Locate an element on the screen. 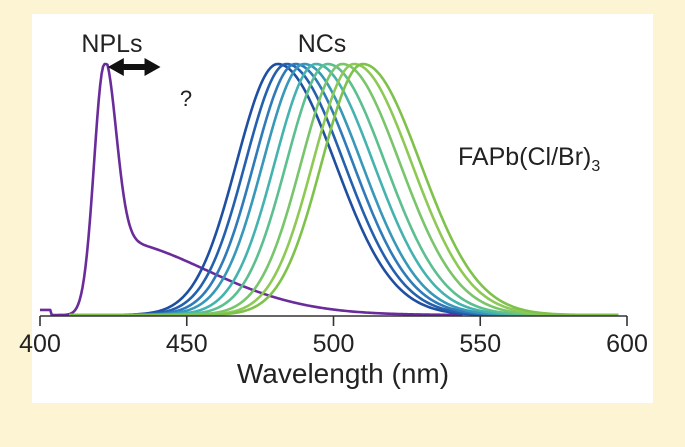 The image size is (685, 447). x-tick-label-500: 500 is located at coordinates (334, 344).